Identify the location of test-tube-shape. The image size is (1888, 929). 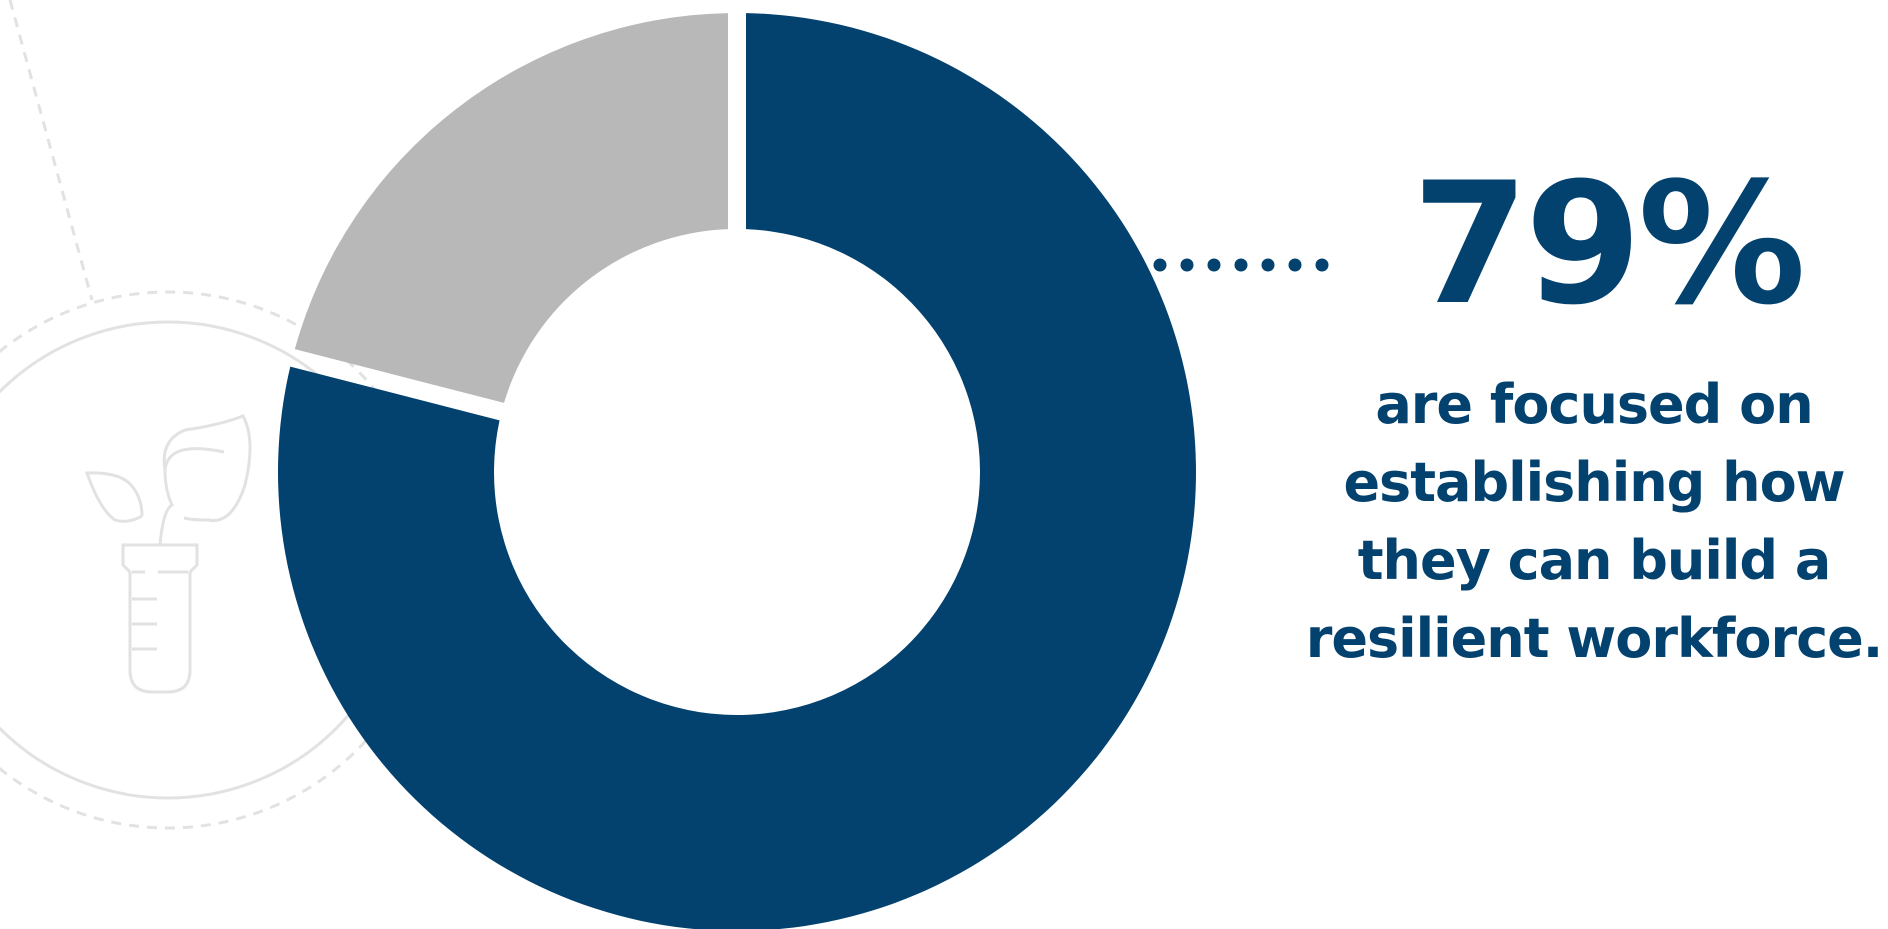
(160, 618).